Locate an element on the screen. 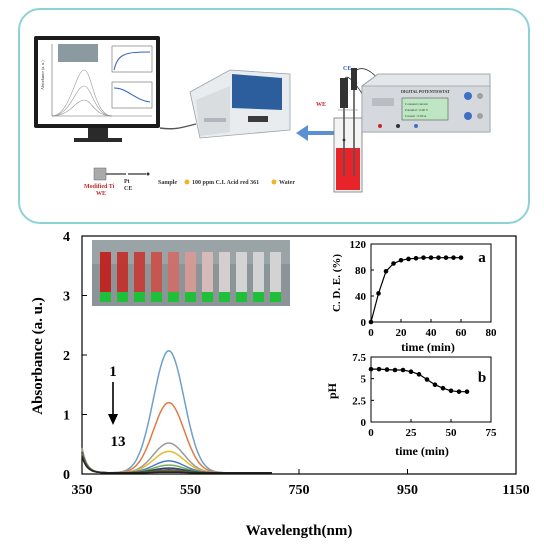 The width and height of the screenshot is (544, 546). main-x-tick-label: 1150 is located at coordinates (515, 490).